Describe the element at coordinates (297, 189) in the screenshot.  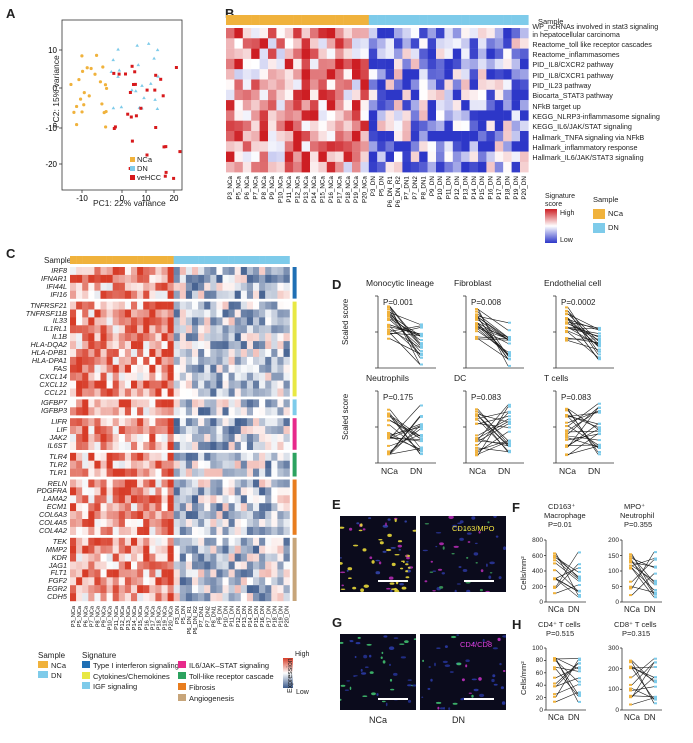
I see `column-label: P12_NCa` at that location.